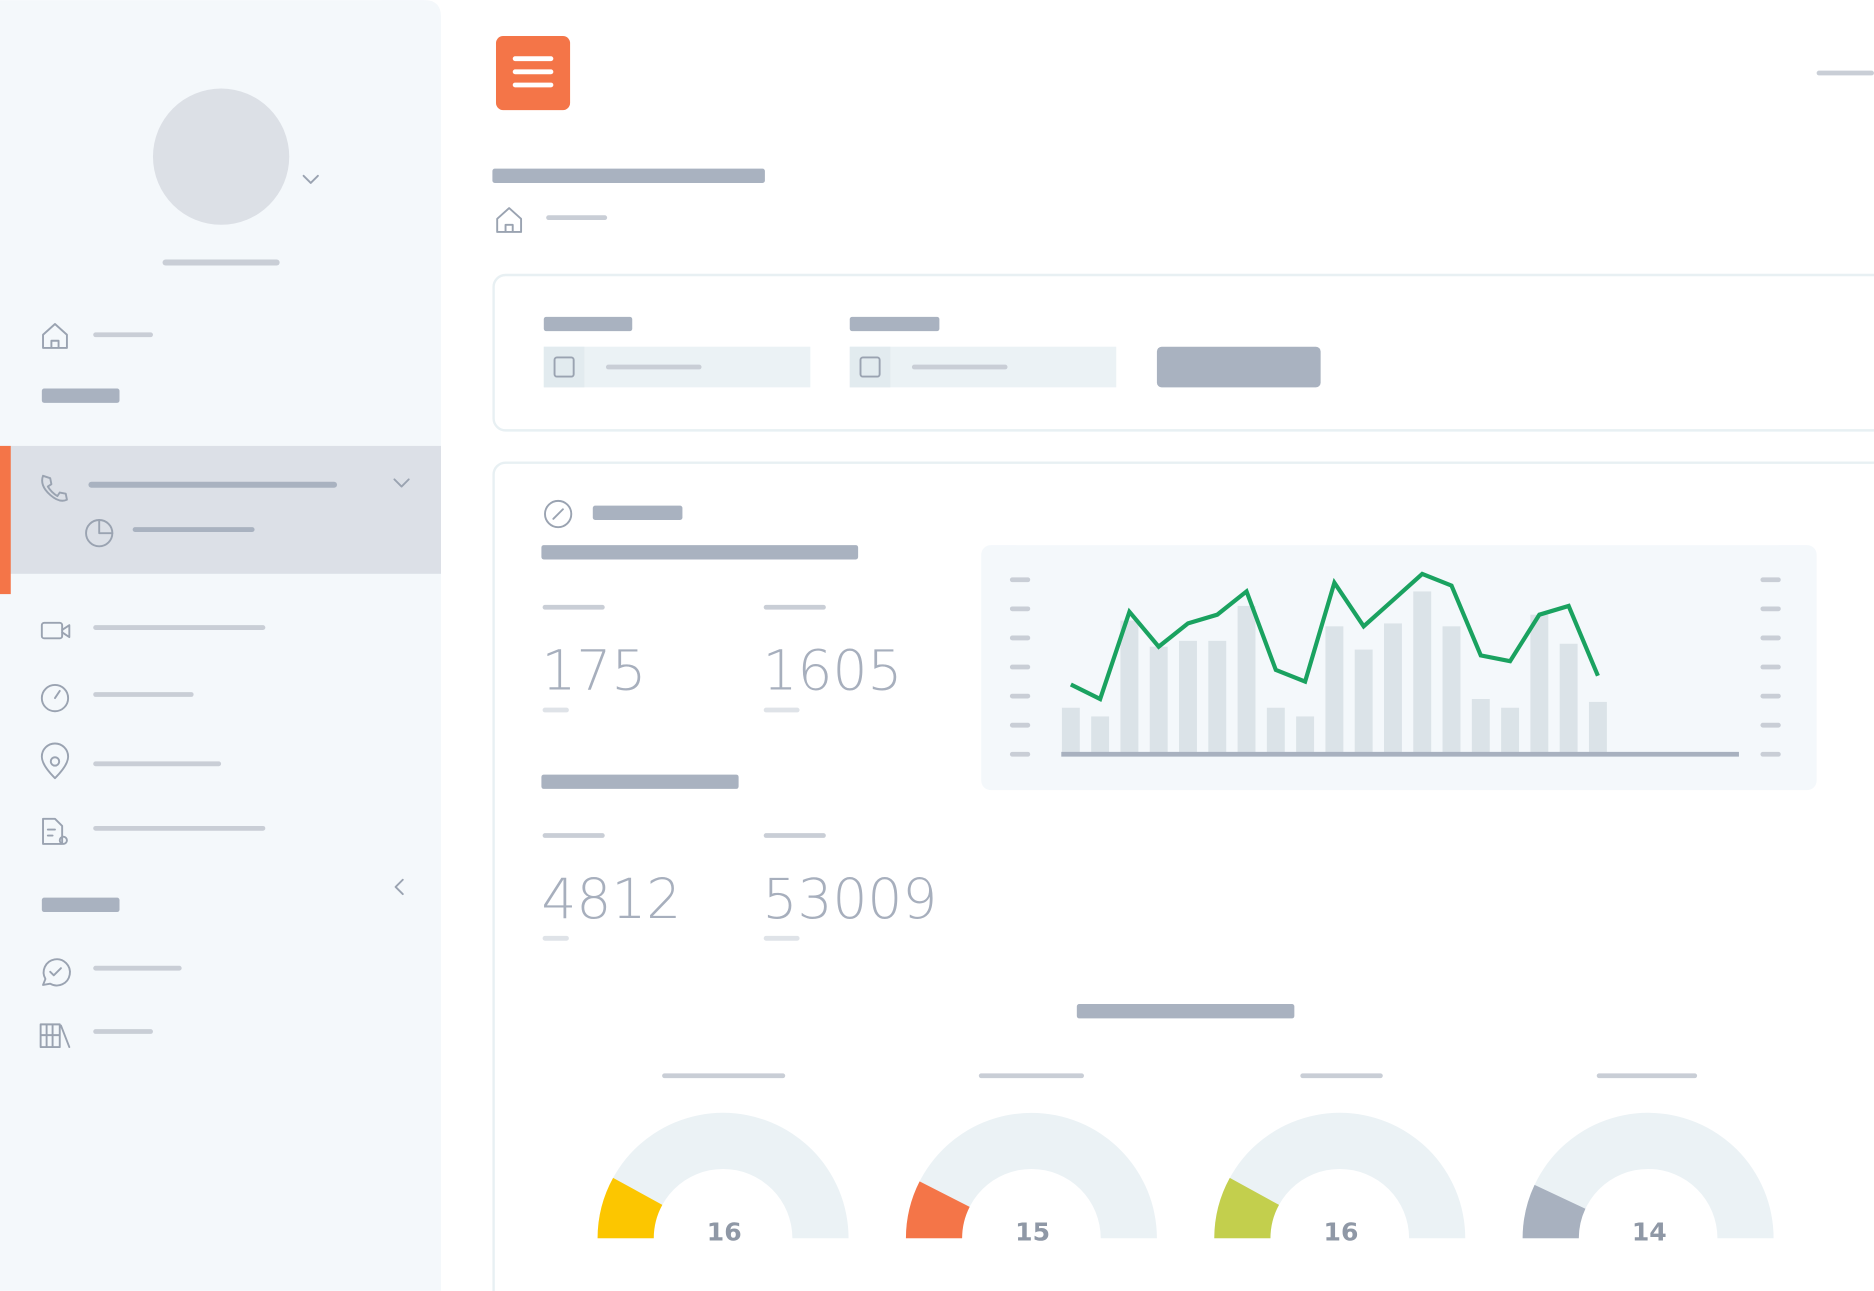 This screenshot has width=1874, height=1291. Describe the element at coordinates (96, 1036) in the screenshot. I see `nav-library` at that location.